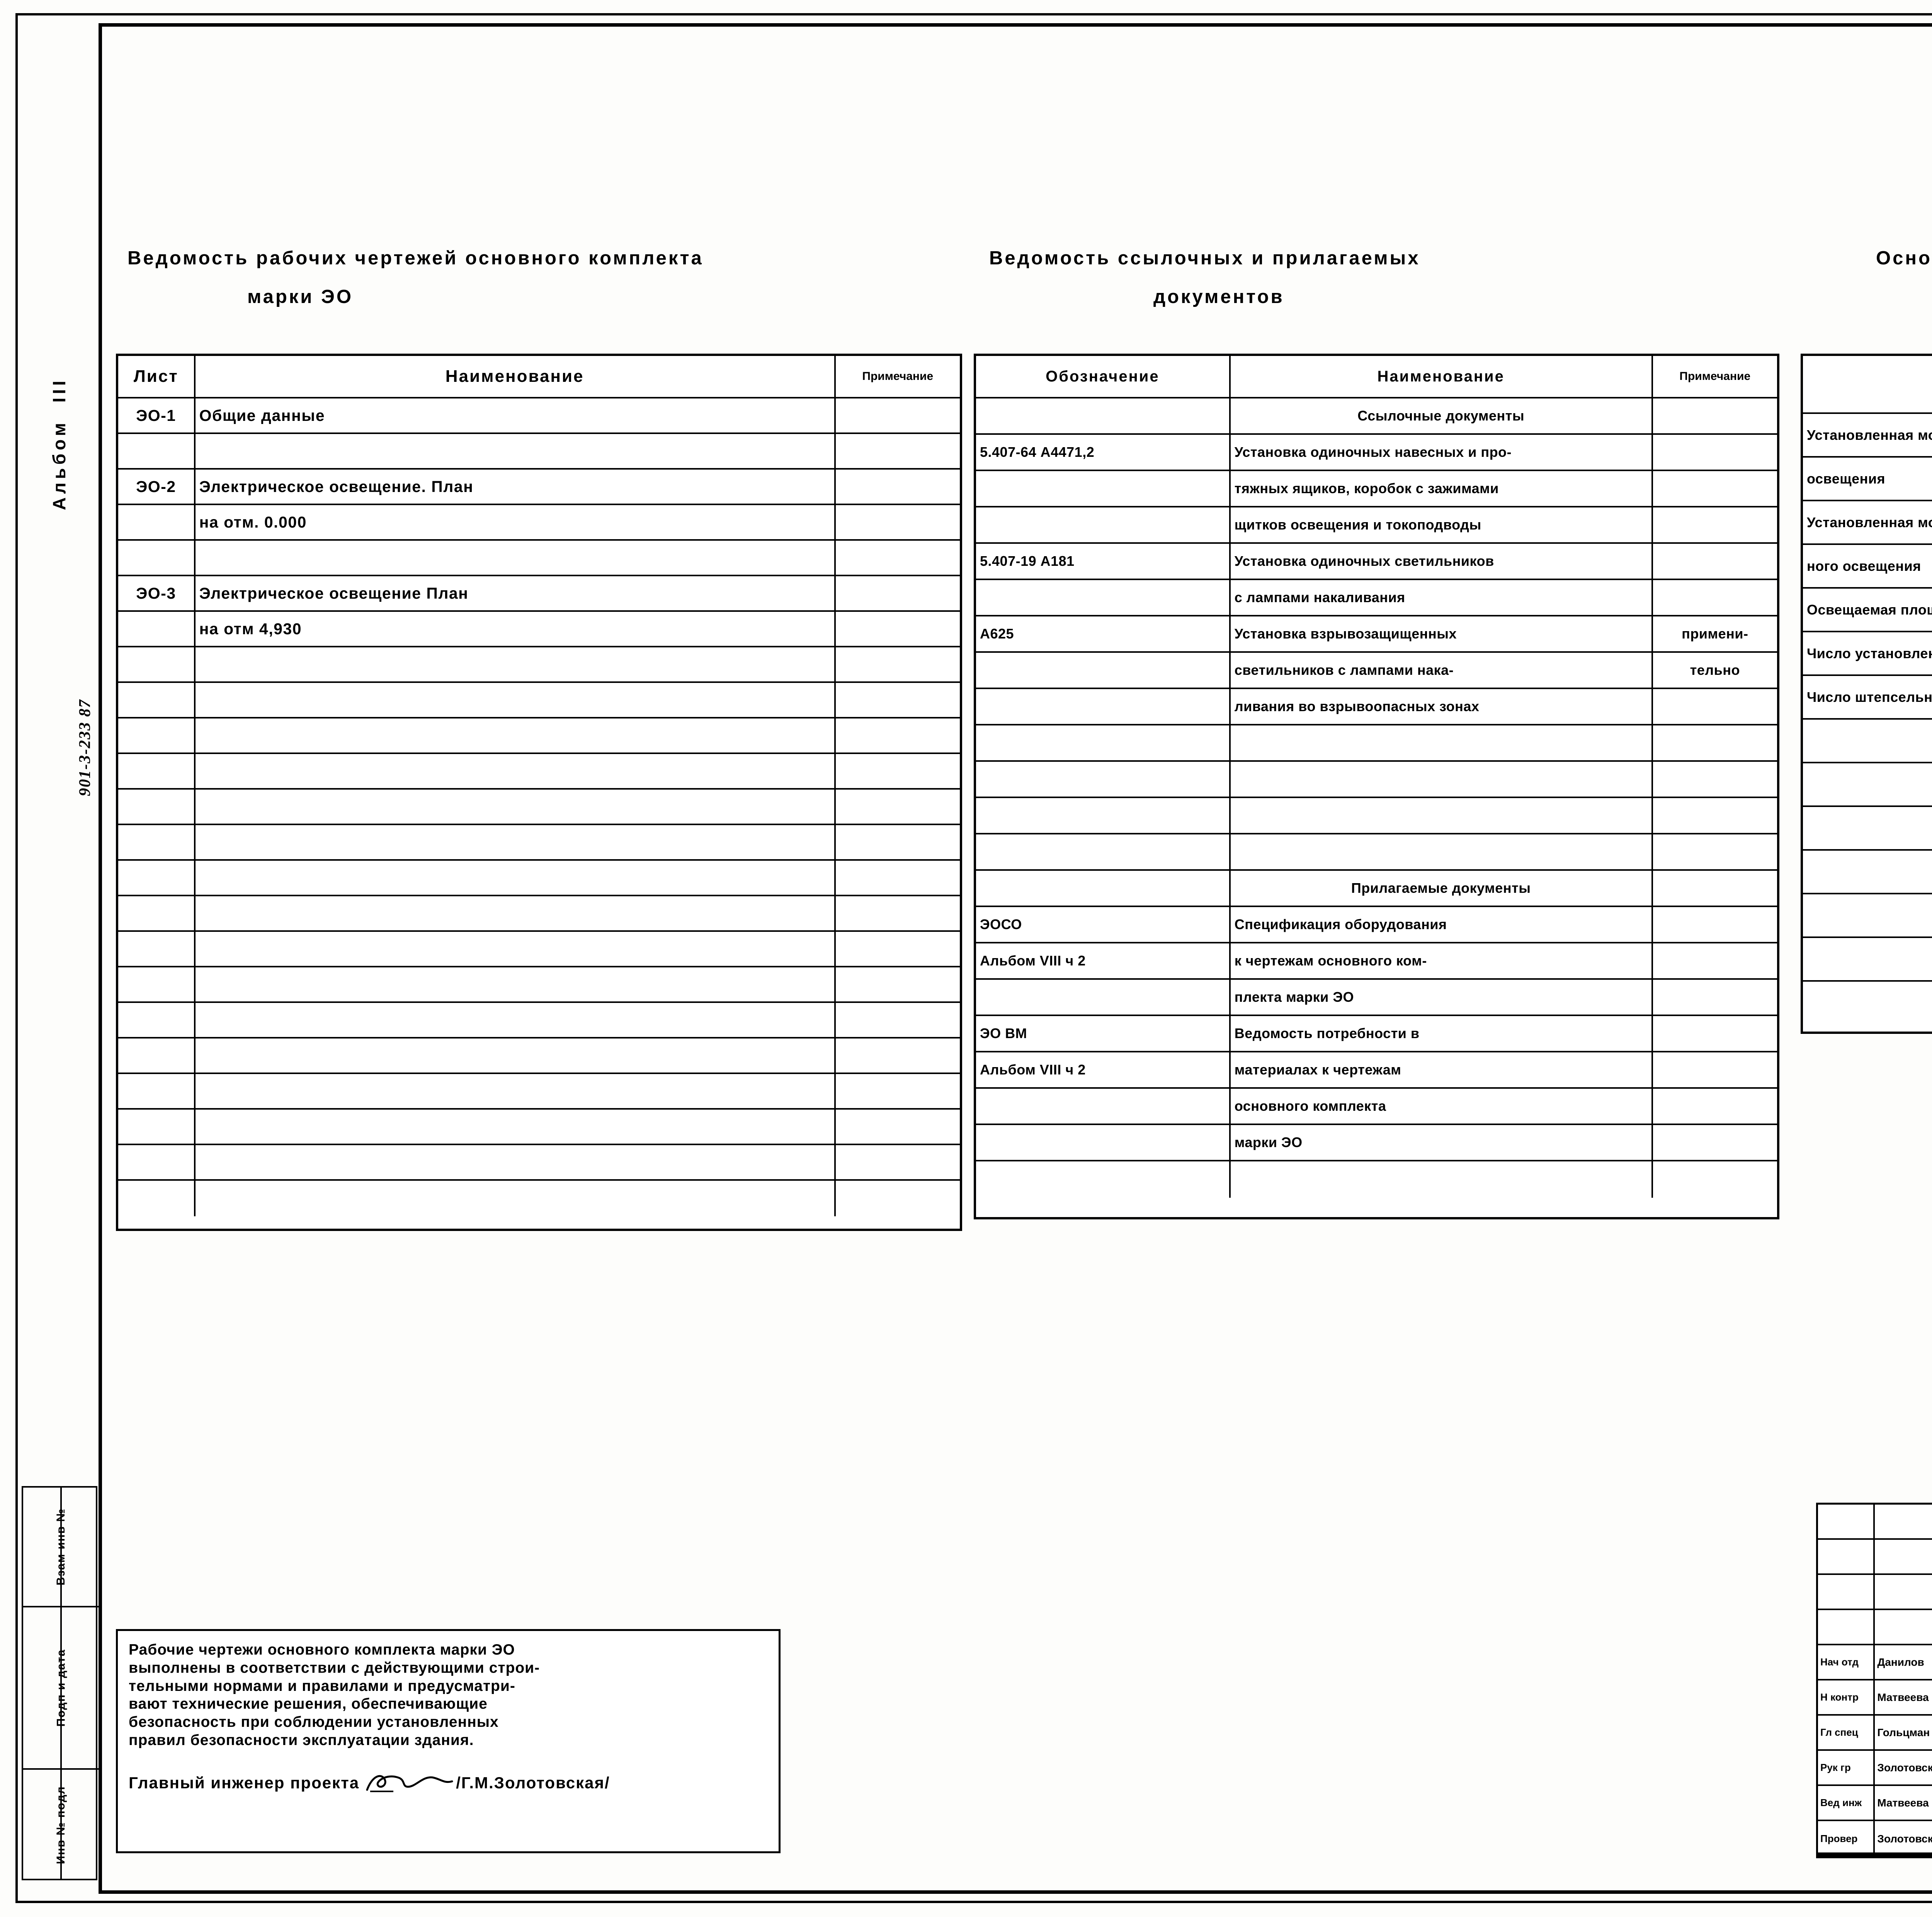 This screenshot has height=1917, width=1932. I want to click on table3-row: освещениякВт13,9, so click(1868, 479).